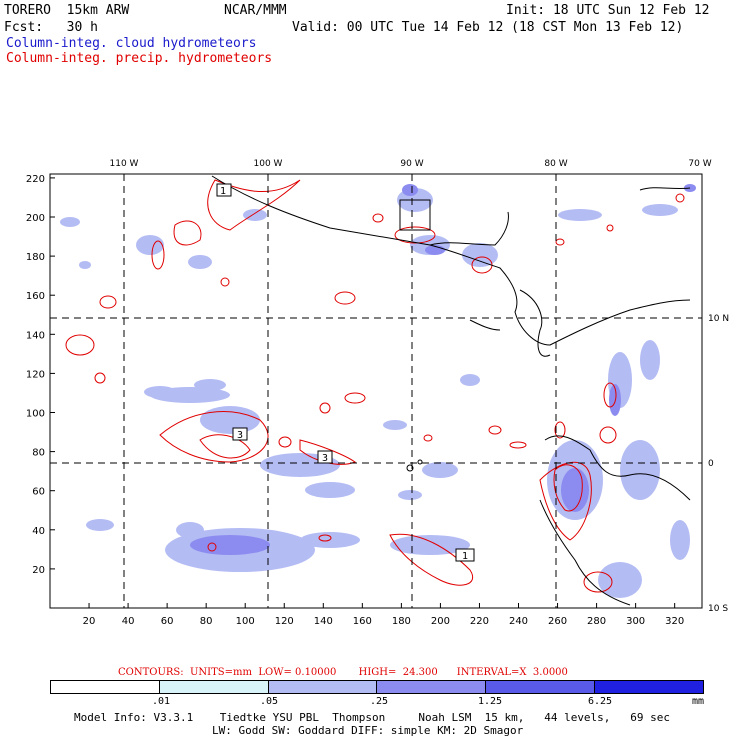 The image size is (740, 740). What do you see at coordinates (699, 164) in the screenshot?
I see `lon-label-4: 70 W` at bounding box center [699, 164].